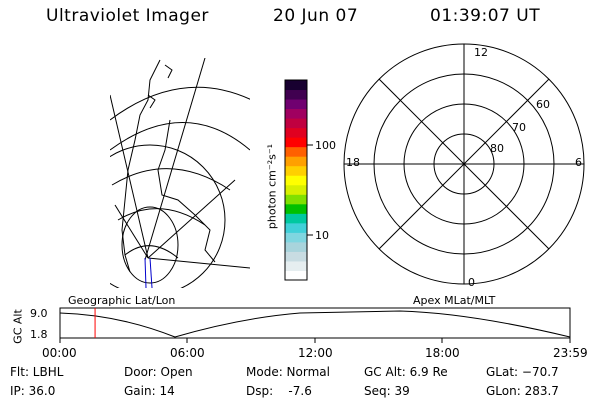 The image size is (600, 400). Describe the element at coordinates (442, 353) in the screenshot. I see `xtick-1800: 18:00` at that location.